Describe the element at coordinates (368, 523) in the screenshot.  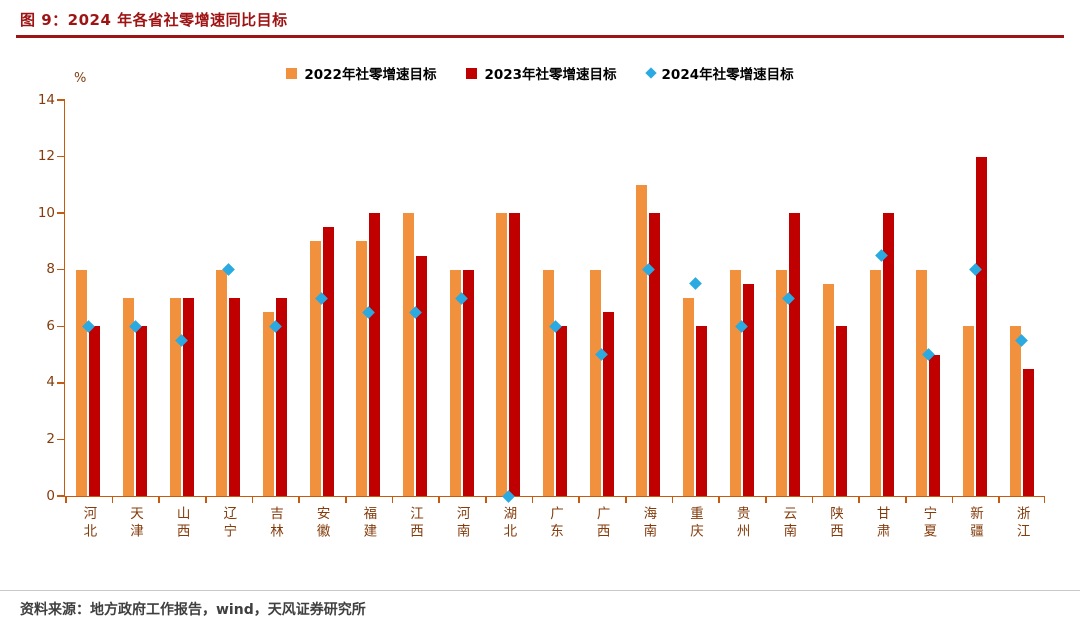
I see `x-axis-category-label: 福建` at that location.